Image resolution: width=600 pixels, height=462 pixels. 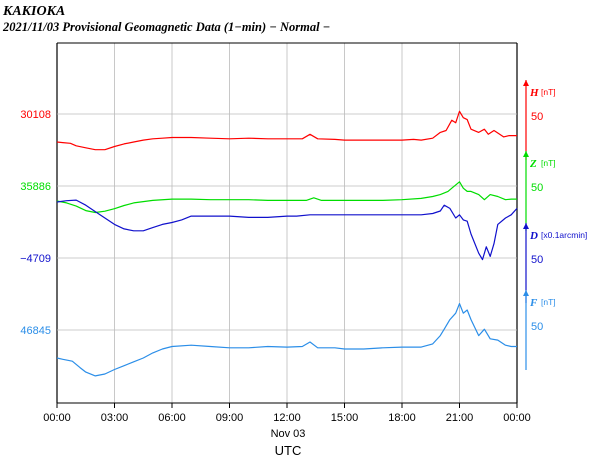 What do you see at coordinates (288, 450) in the screenshot?
I see `x-axis-label: UTC` at bounding box center [288, 450].